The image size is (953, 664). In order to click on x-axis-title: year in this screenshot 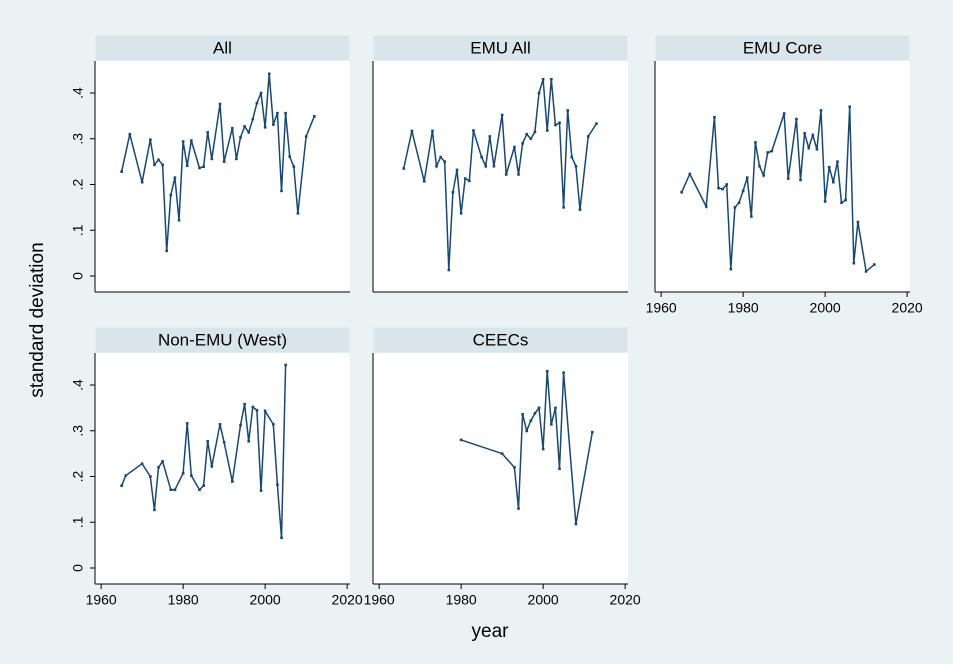, I will do `click(491, 631)`.